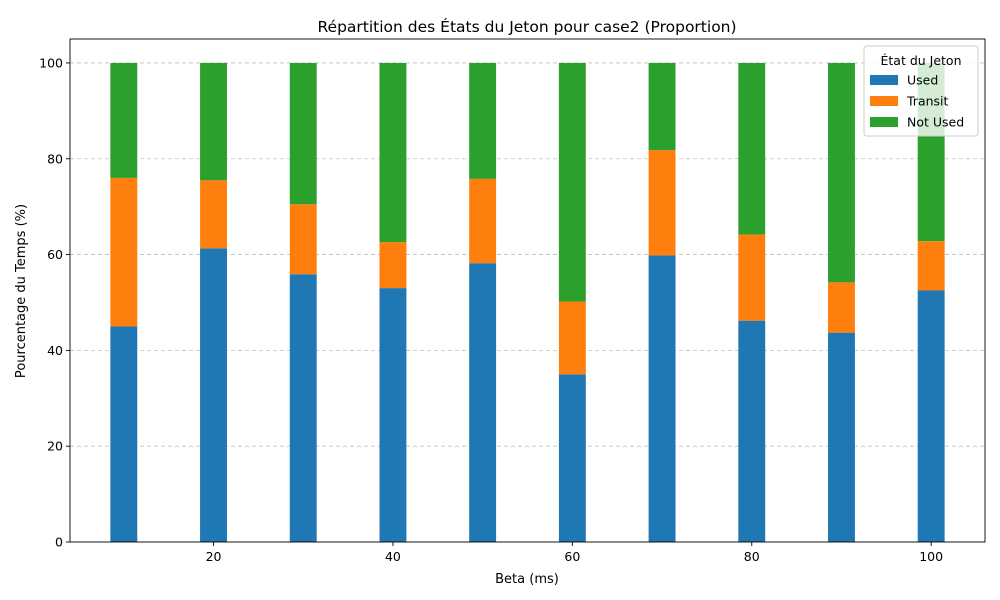  Describe the element at coordinates (214, 556) in the screenshot. I see `x-tick-label: 20` at that location.